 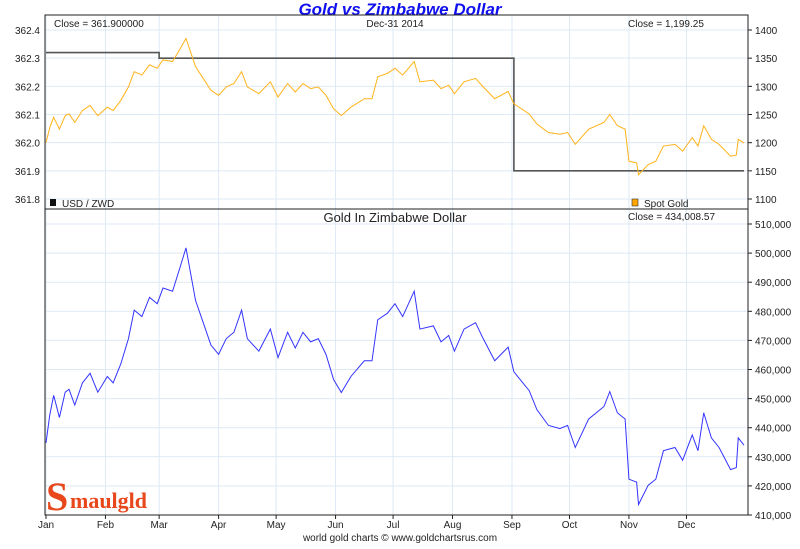 I want to click on svg-text: S, so click(x=57, y=496).